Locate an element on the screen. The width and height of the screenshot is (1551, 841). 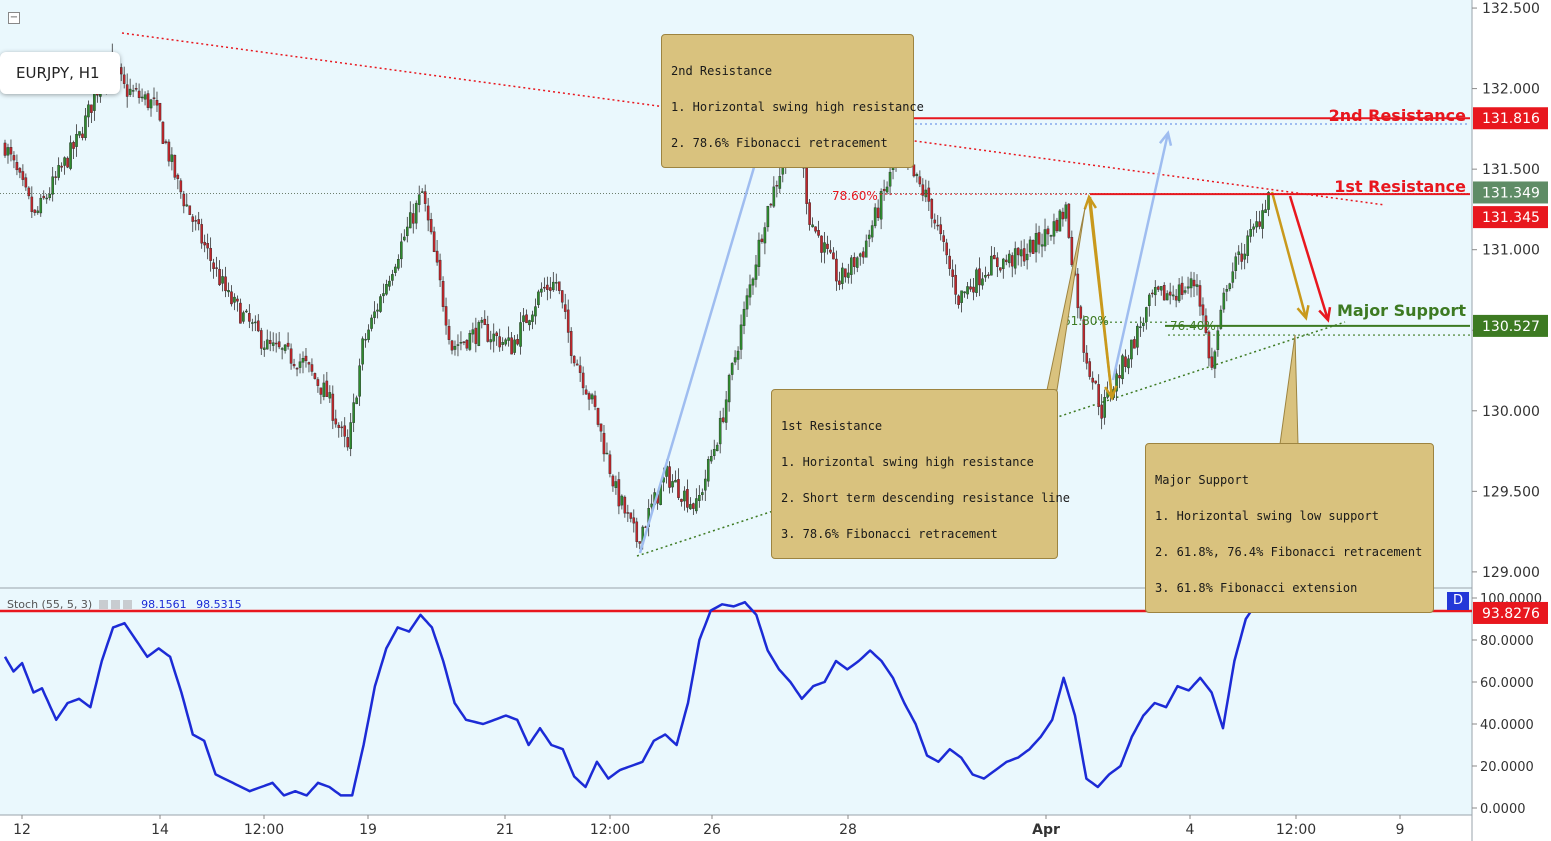
stoch-legend: Stoch (55, 5, 3) 98.1561 98.5315 is located at coordinates (124, 604).